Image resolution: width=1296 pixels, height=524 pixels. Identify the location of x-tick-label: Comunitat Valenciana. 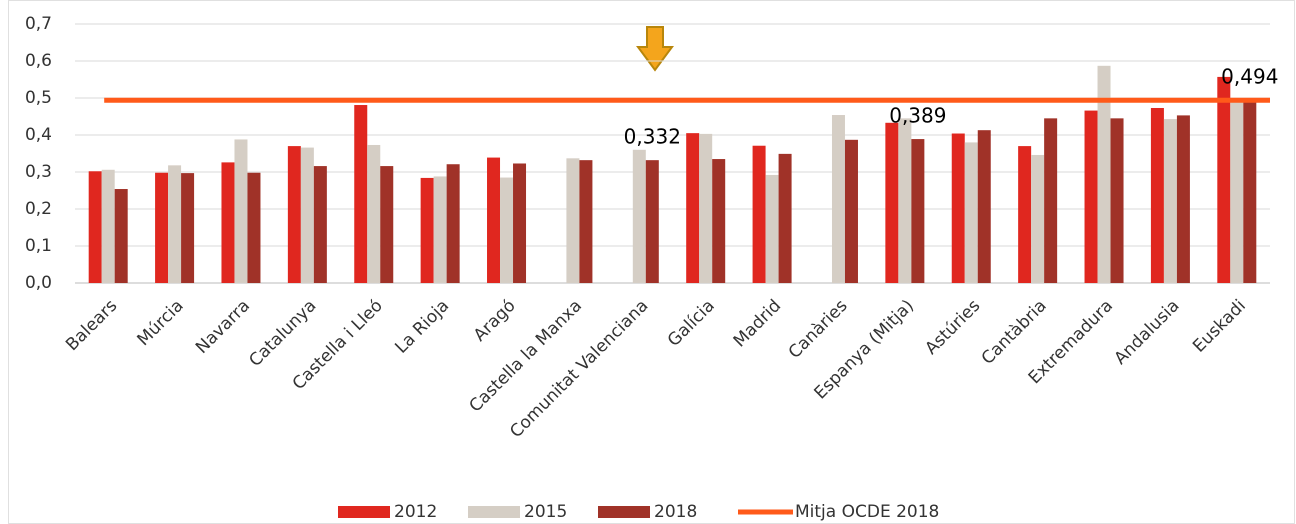
(579, 369).